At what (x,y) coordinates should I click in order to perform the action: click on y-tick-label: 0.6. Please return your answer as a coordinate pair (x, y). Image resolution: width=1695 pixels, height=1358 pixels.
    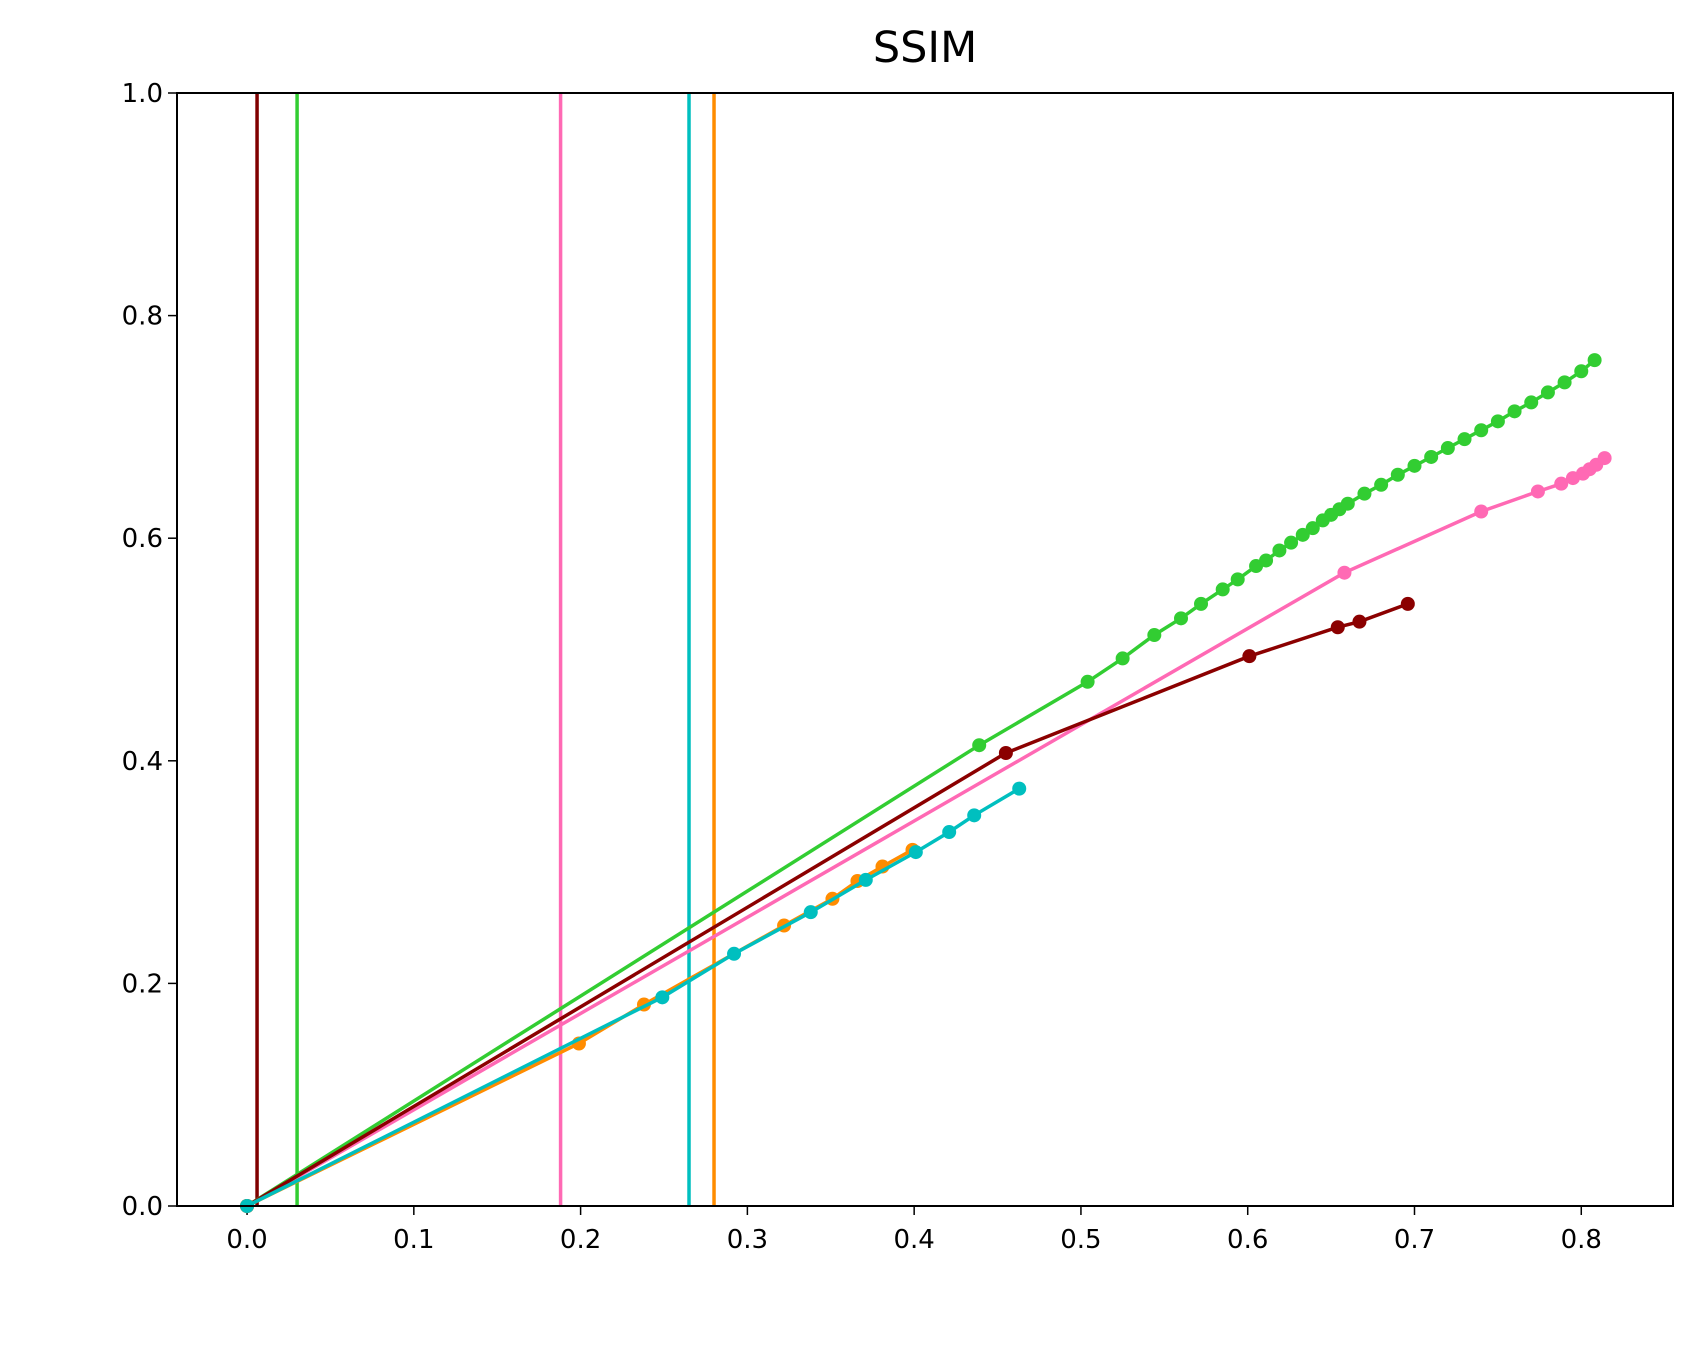
    Looking at the image, I should click on (142, 539).